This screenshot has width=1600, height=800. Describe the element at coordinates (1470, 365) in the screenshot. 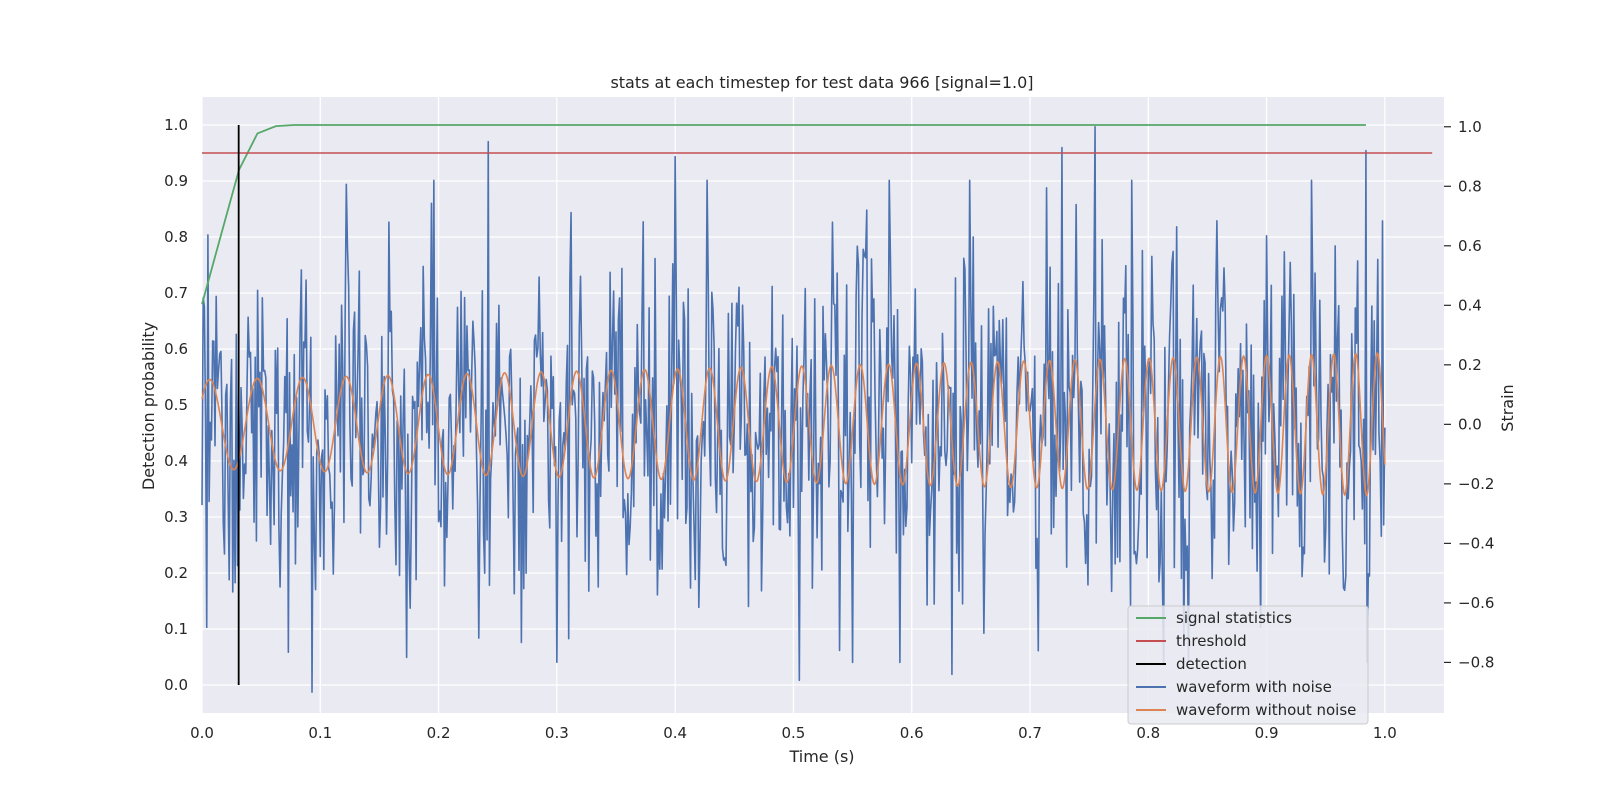

I see `y-right-tick-label: 0.2` at that location.